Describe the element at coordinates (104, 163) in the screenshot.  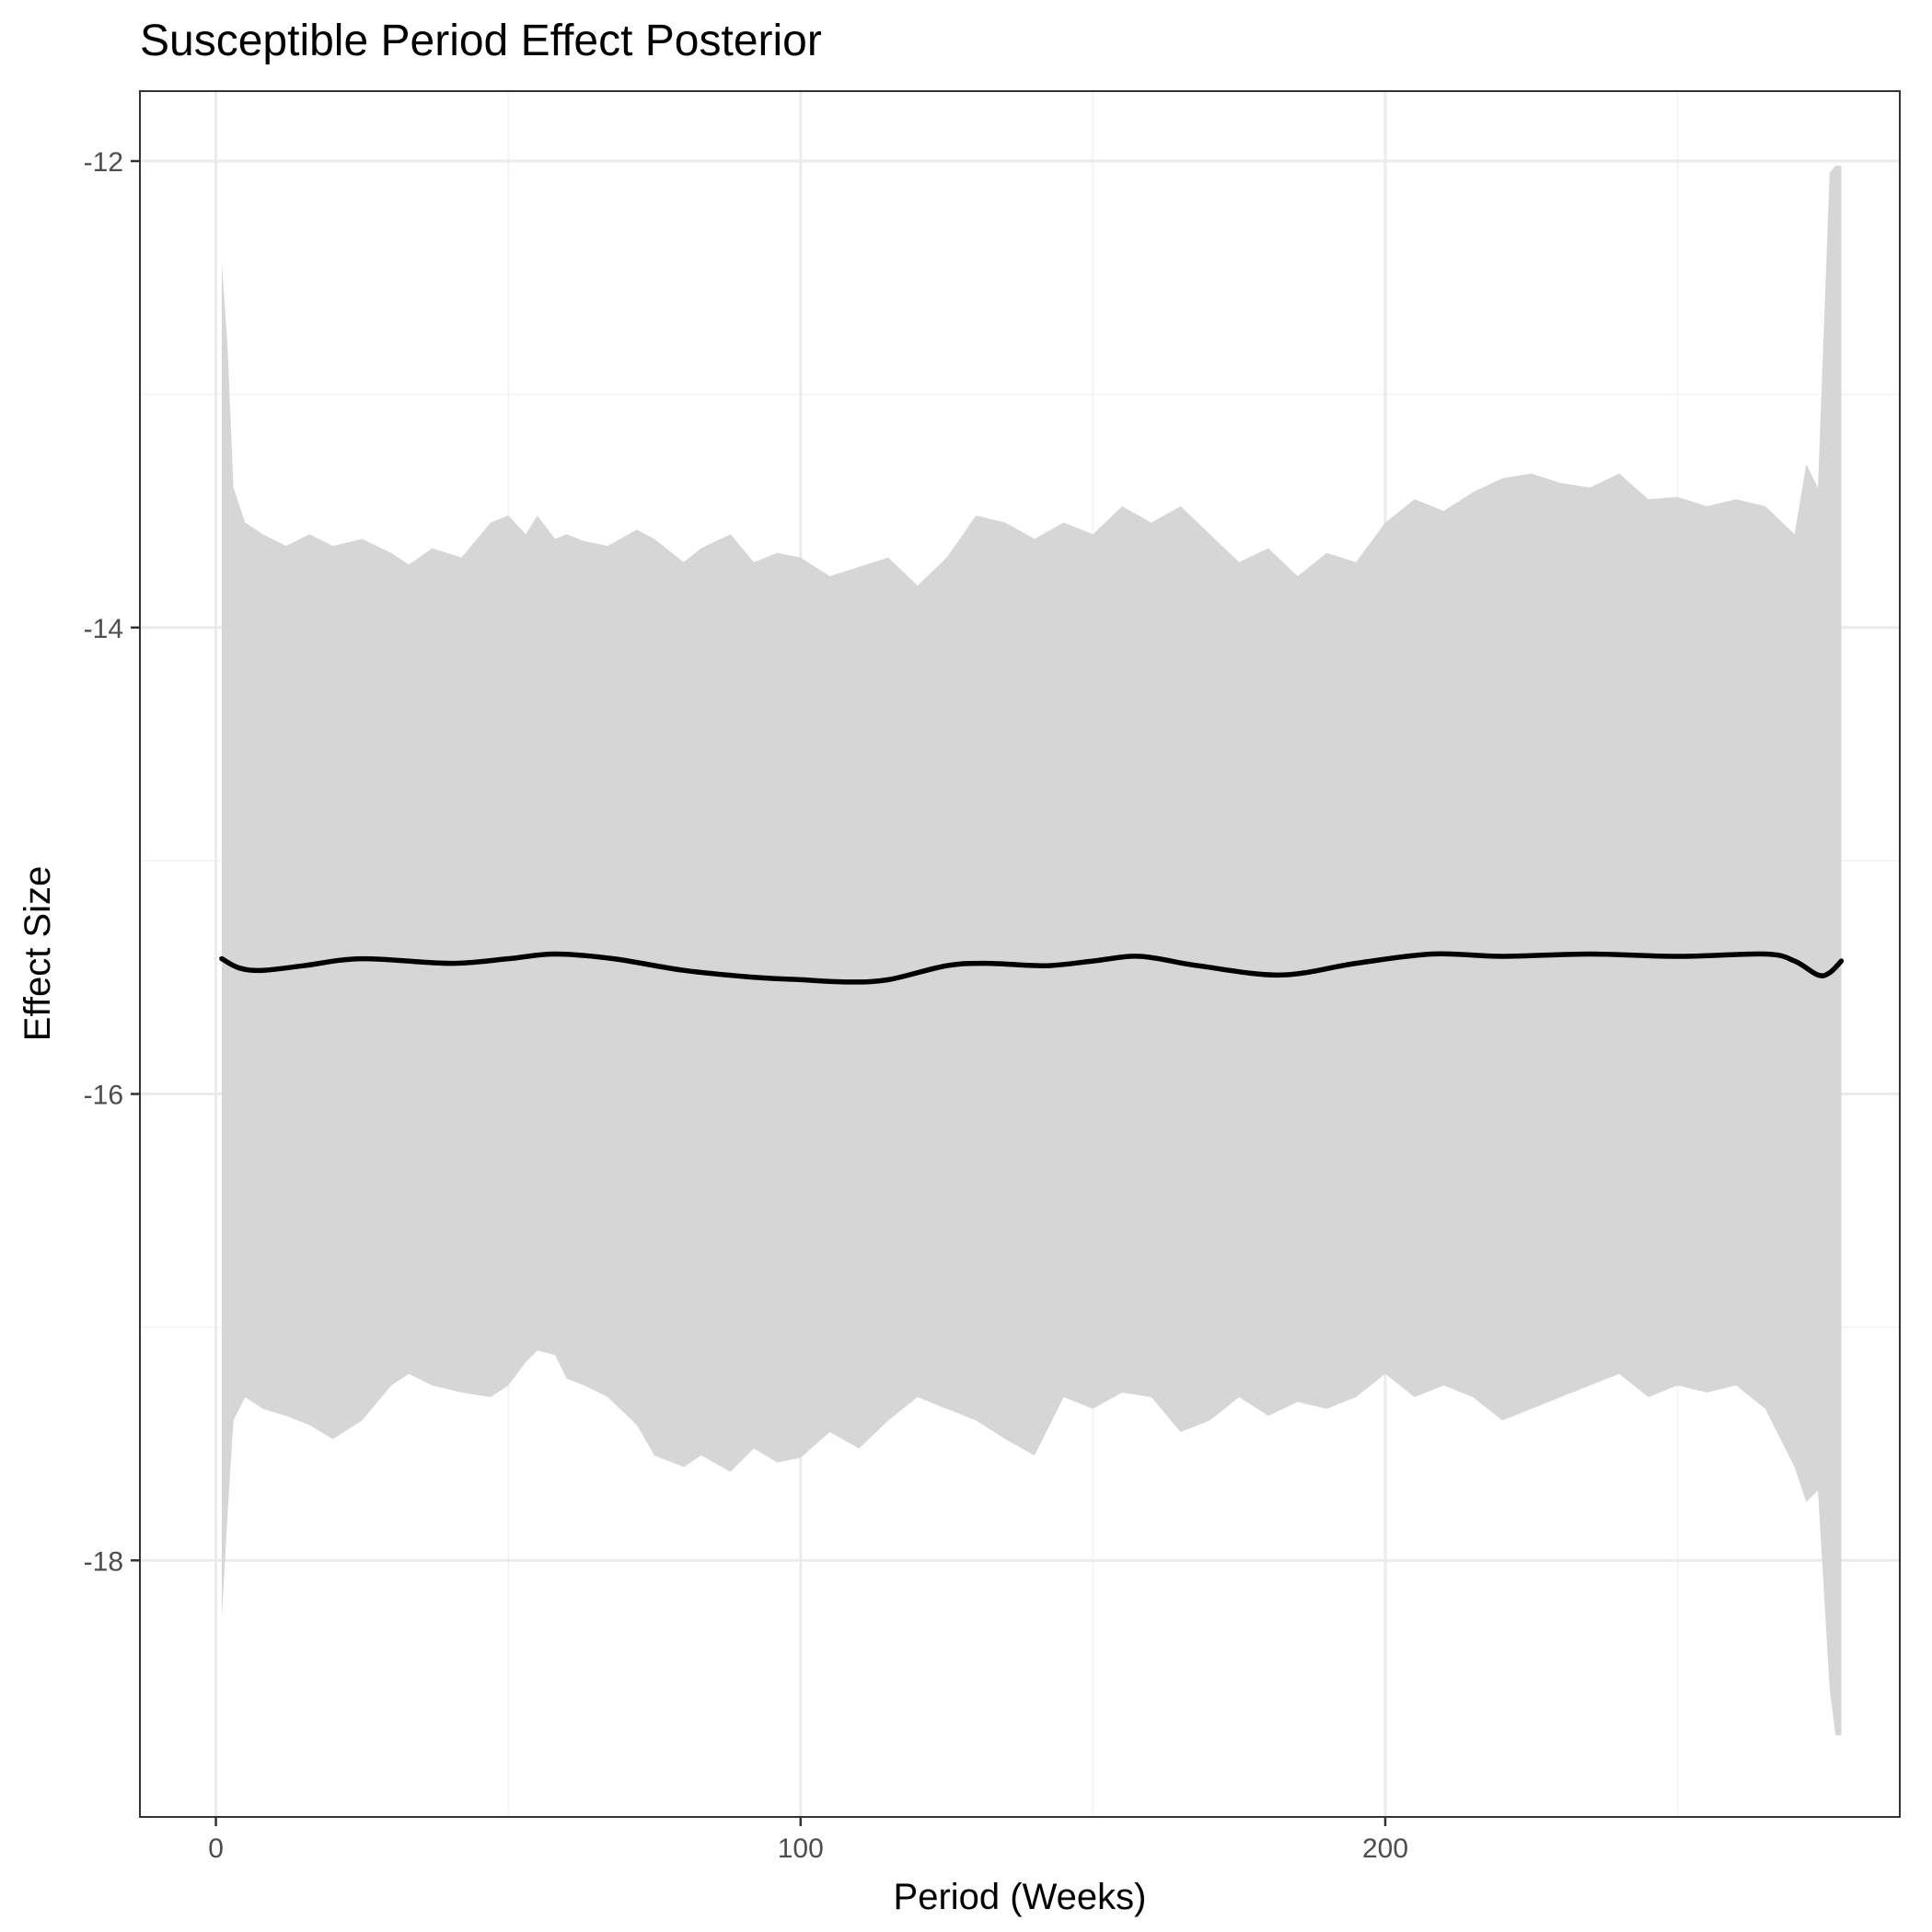
I see `y-tick-label: -12` at that location.